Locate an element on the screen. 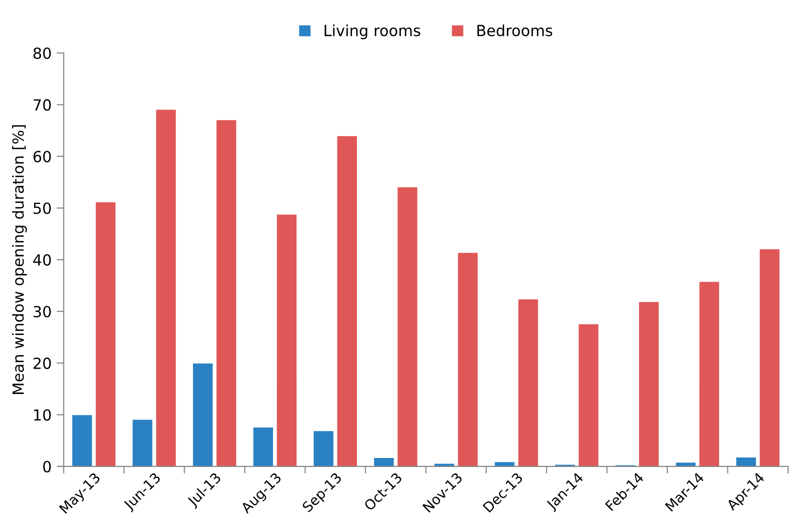 The height and width of the screenshot is (530, 796). y-tick-label: 20 is located at coordinates (42, 364).